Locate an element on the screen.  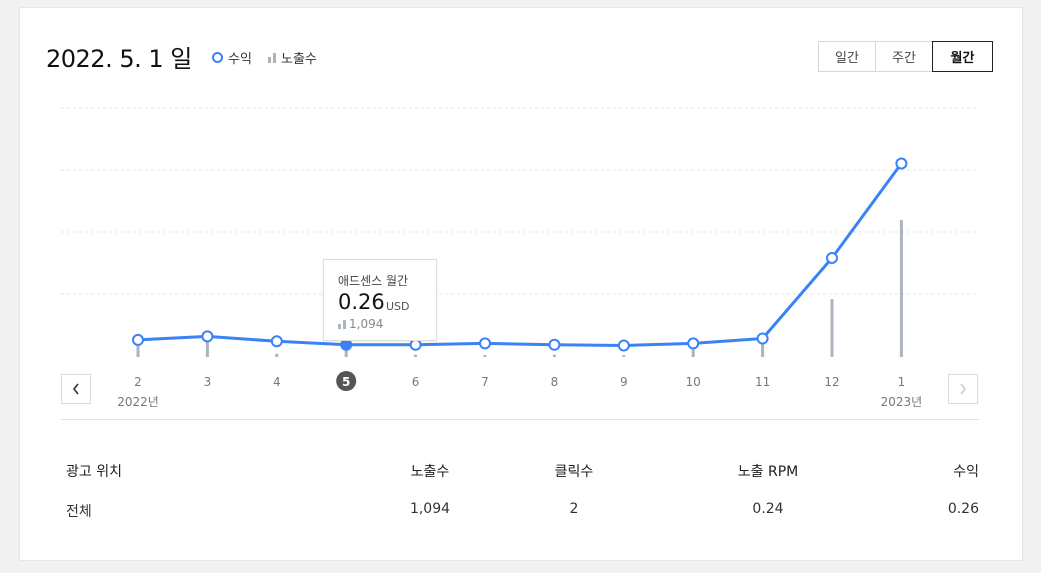
chevron-left-icon is located at coordinates (75, 389).